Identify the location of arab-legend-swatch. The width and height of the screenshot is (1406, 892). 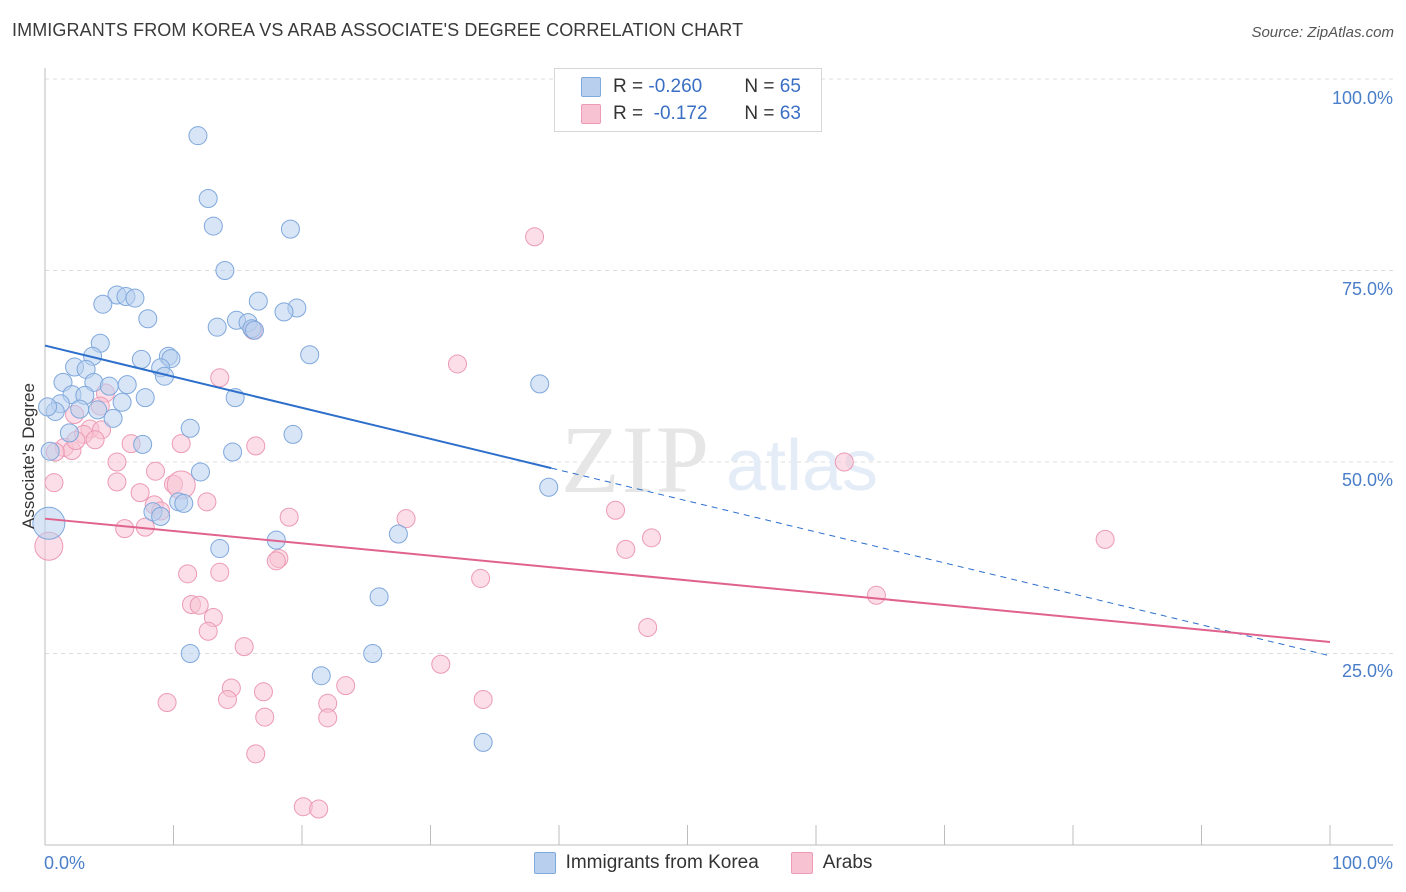
(801, 863).